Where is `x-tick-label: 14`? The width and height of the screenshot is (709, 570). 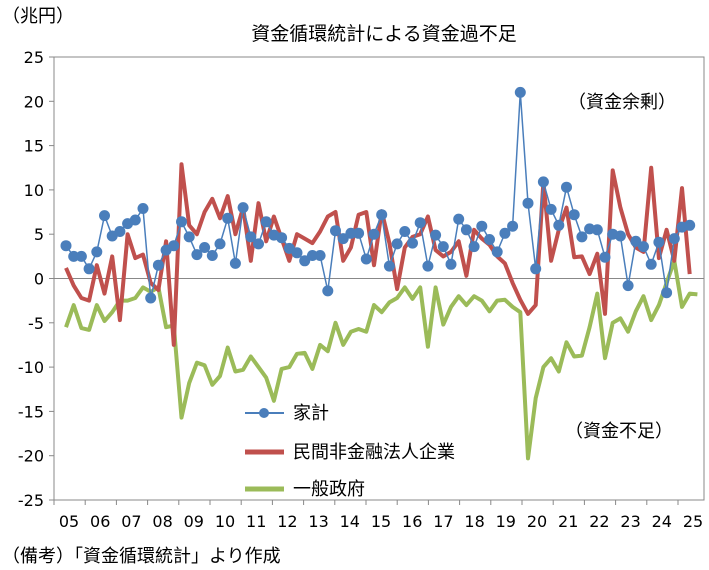
x-tick-label: 14 is located at coordinates (350, 521).